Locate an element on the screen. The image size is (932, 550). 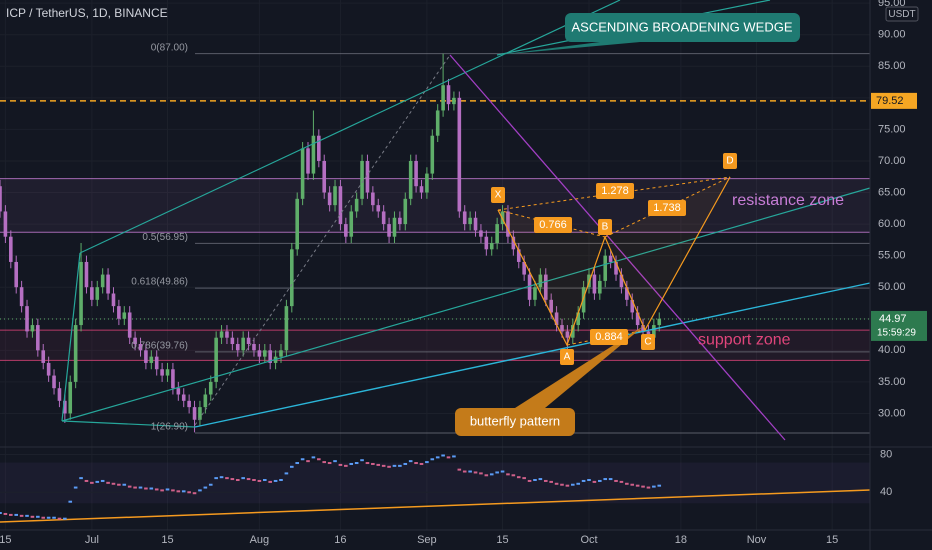
rsi-band is located at coordinates (435, 483).